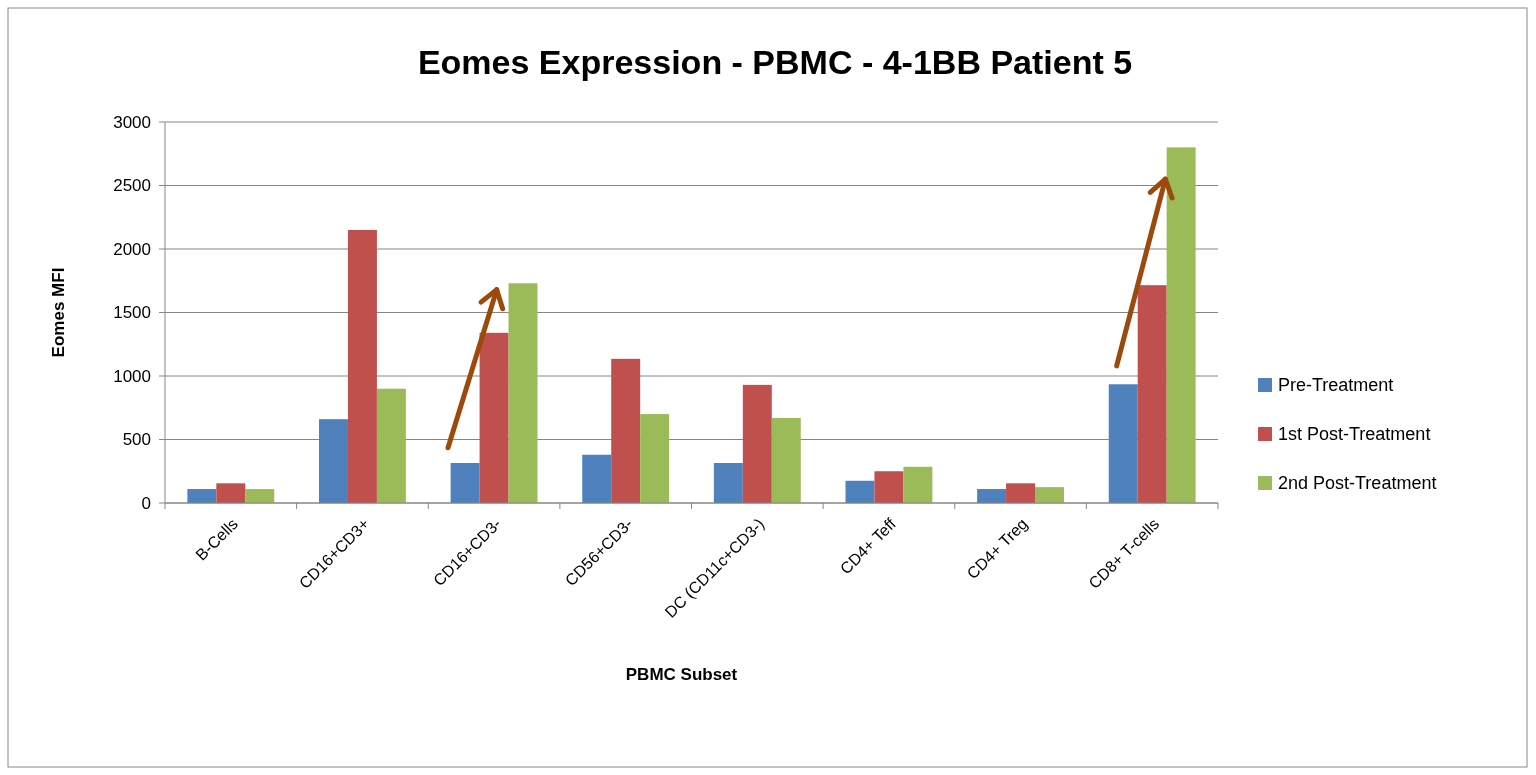 The image size is (1536, 775). I want to click on y-tick-label: 1000, so click(132, 376).